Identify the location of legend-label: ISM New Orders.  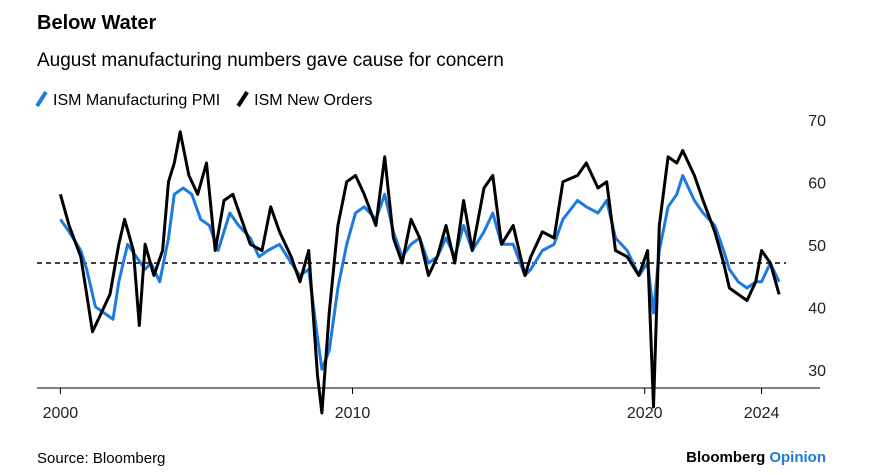
(313, 100).